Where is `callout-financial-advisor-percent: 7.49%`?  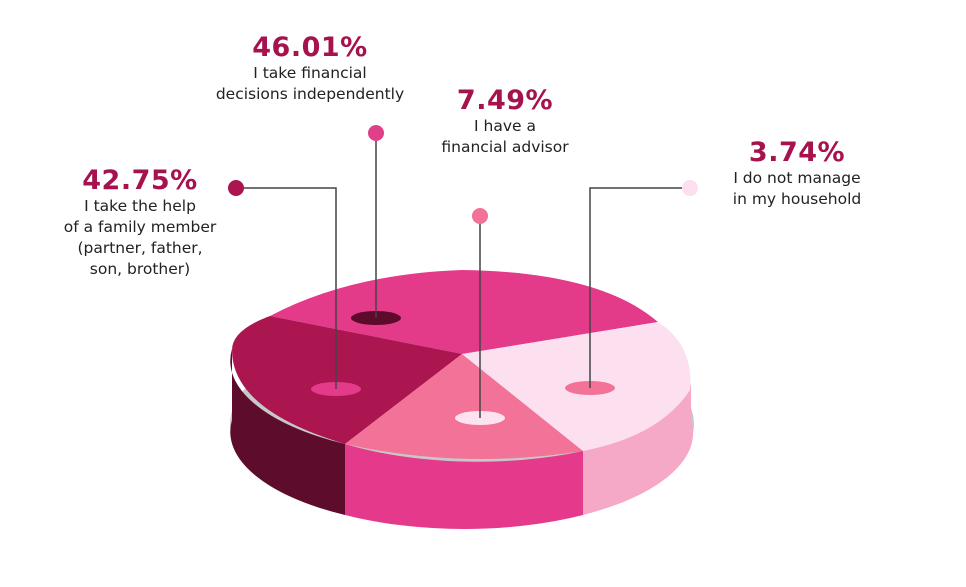 callout-financial-advisor-percent: 7.49% is located at coordinates (505, 100).